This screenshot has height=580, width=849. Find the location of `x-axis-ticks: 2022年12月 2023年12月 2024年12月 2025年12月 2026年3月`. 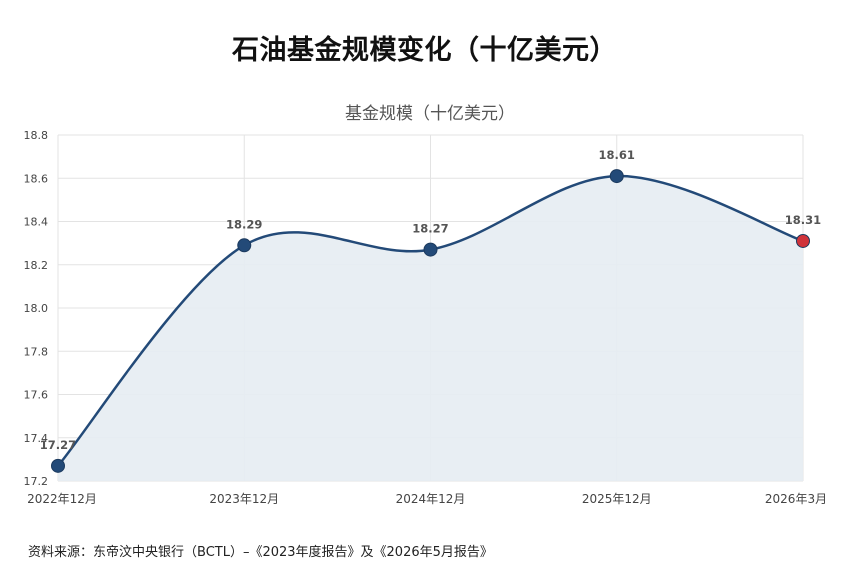

x-axis-ticks: 2022年12月 2023年12月 2024年12月 2025年12月 2026年3月 is located at coordinates (427, 499).